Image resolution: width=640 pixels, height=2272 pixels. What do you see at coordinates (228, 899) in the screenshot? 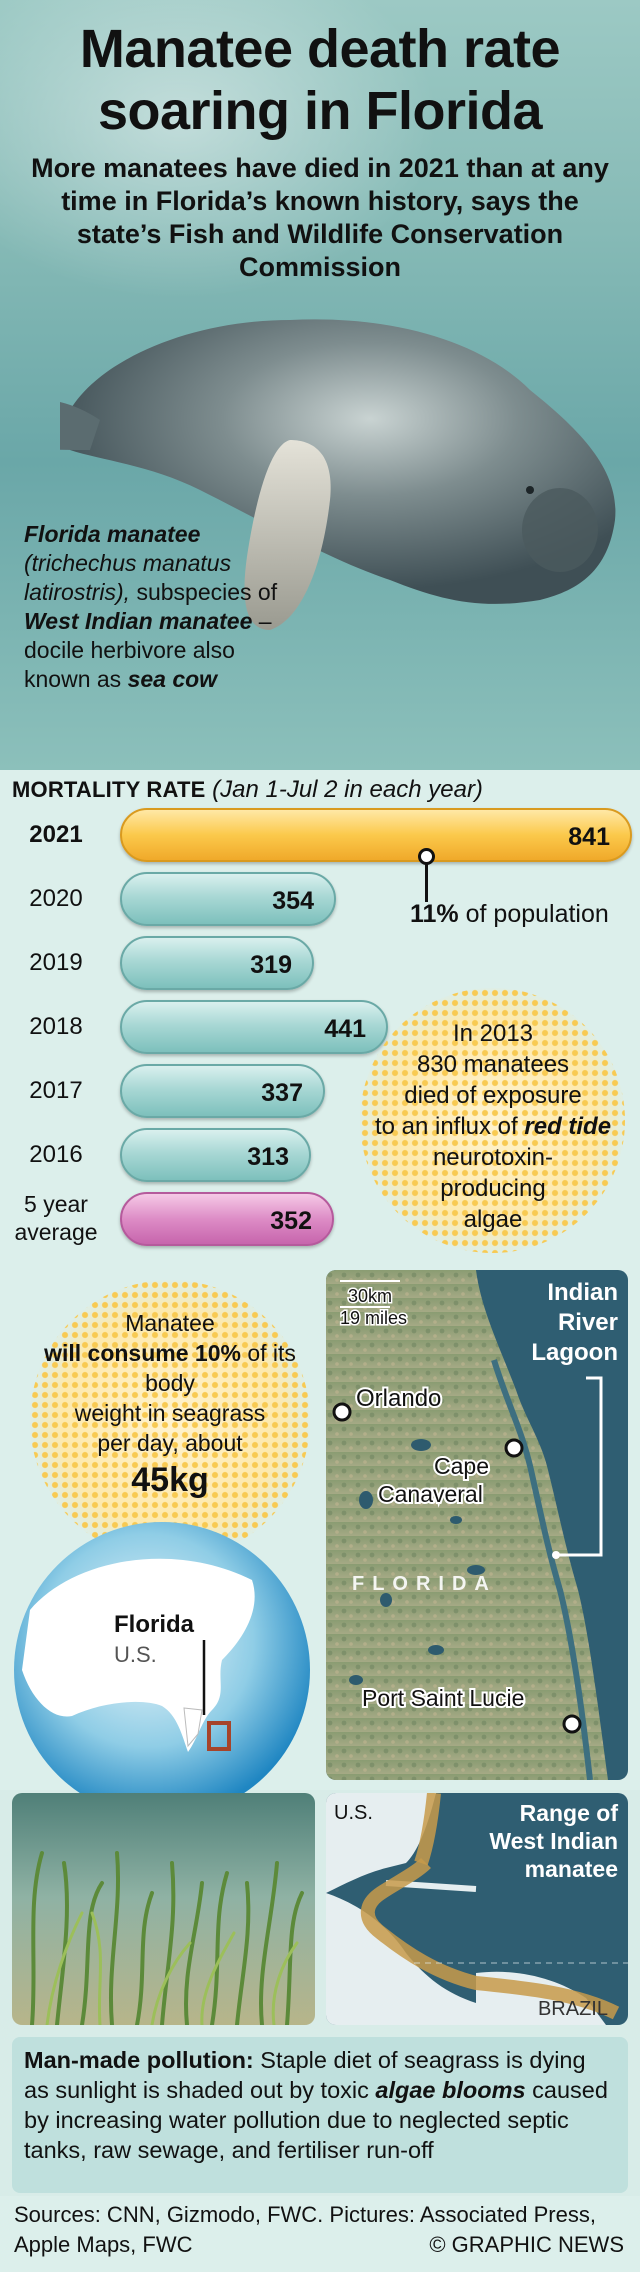
I see `bar: 354` at bounding box center [228, 899].